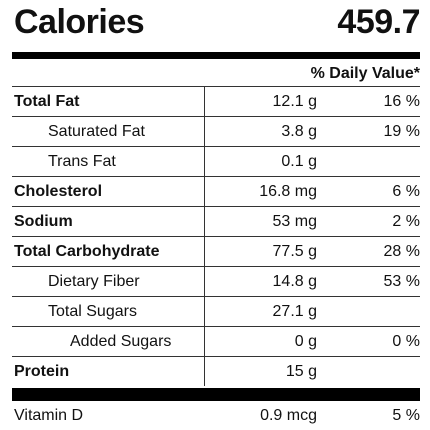 This screenshot has height=430, width=430. Describe the element at coordinates (401, 281) in the screenshot. I see `nutrient-daily-value: 53 %` at that location.